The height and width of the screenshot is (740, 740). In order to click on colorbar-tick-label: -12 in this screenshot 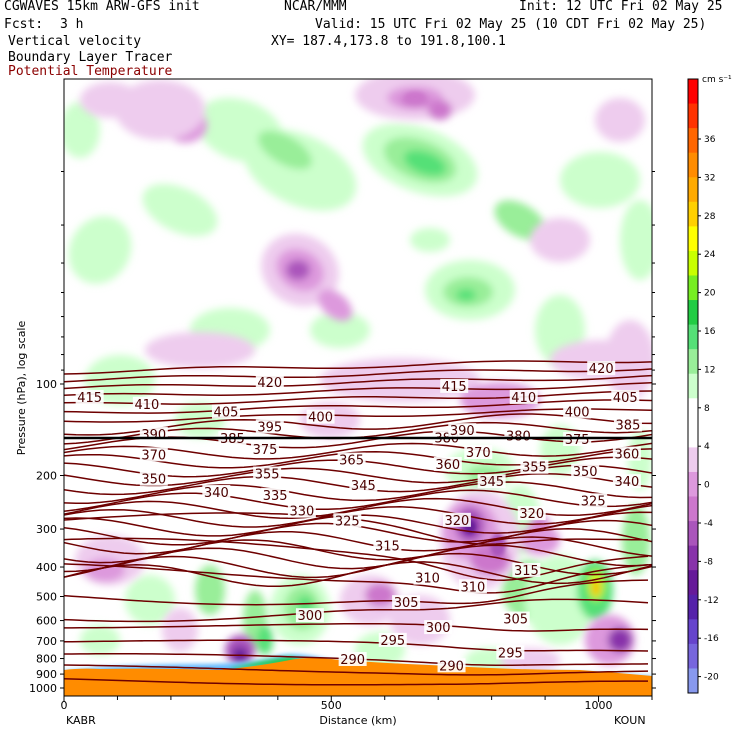, I will do `click(711, 601)`.